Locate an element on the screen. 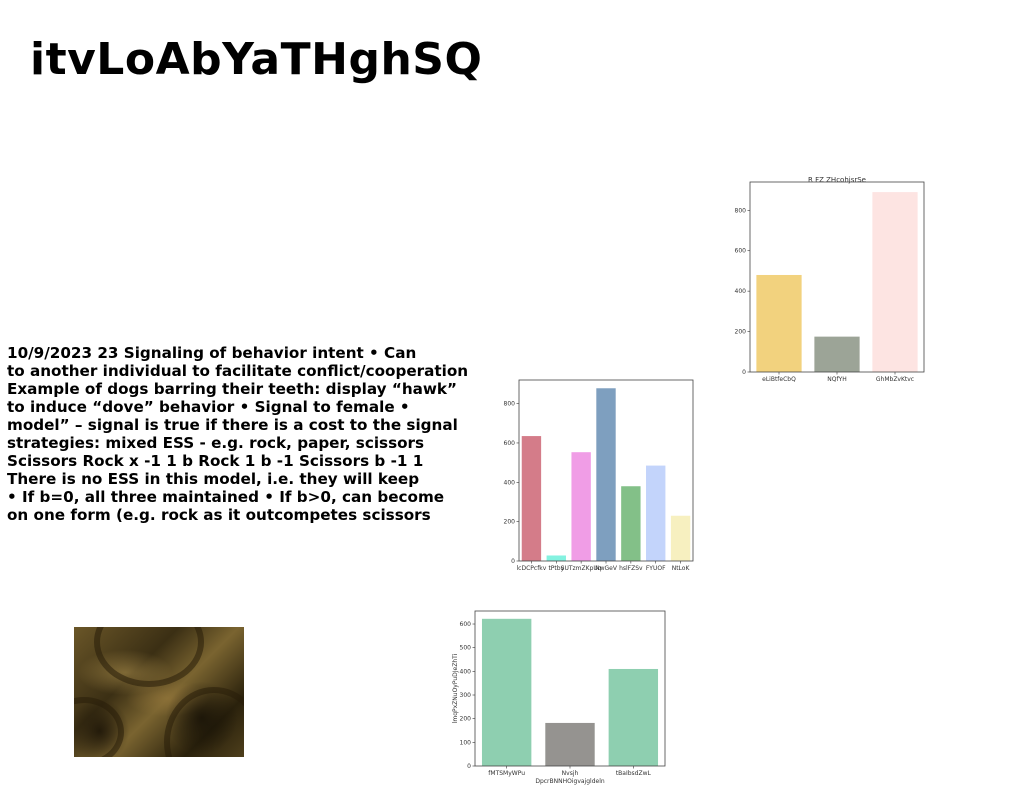 The height and width of the screenshot is (788, 1024). x-tick-label: tBaIbsdZwL is located at coordinates (634, 773).